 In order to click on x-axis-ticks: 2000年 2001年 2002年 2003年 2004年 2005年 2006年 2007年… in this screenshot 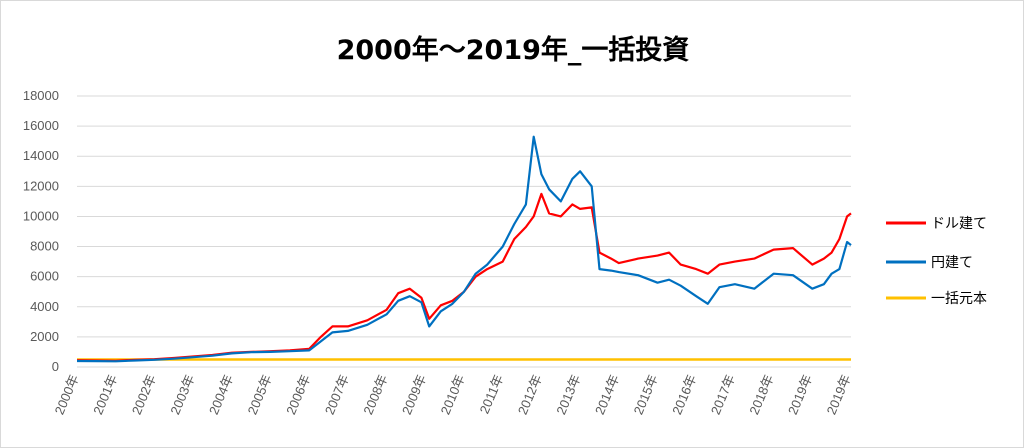, I will do `click(453, 394)`.